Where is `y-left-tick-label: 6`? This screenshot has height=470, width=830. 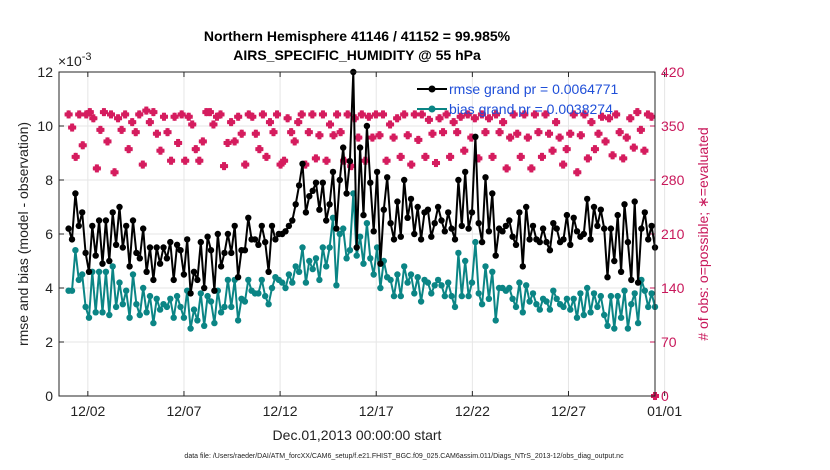
y-left-tick-label: 6 is located at coordinates (49, 234).